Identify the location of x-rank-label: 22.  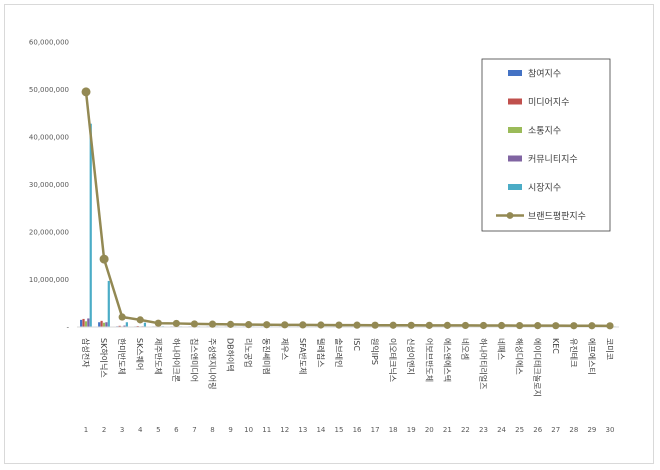
(465, 430).